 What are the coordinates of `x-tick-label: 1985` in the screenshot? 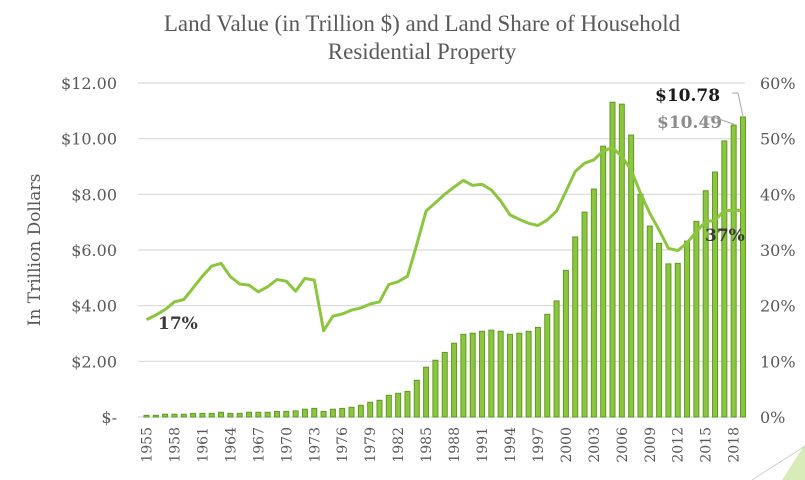 It's located at (427, 445).